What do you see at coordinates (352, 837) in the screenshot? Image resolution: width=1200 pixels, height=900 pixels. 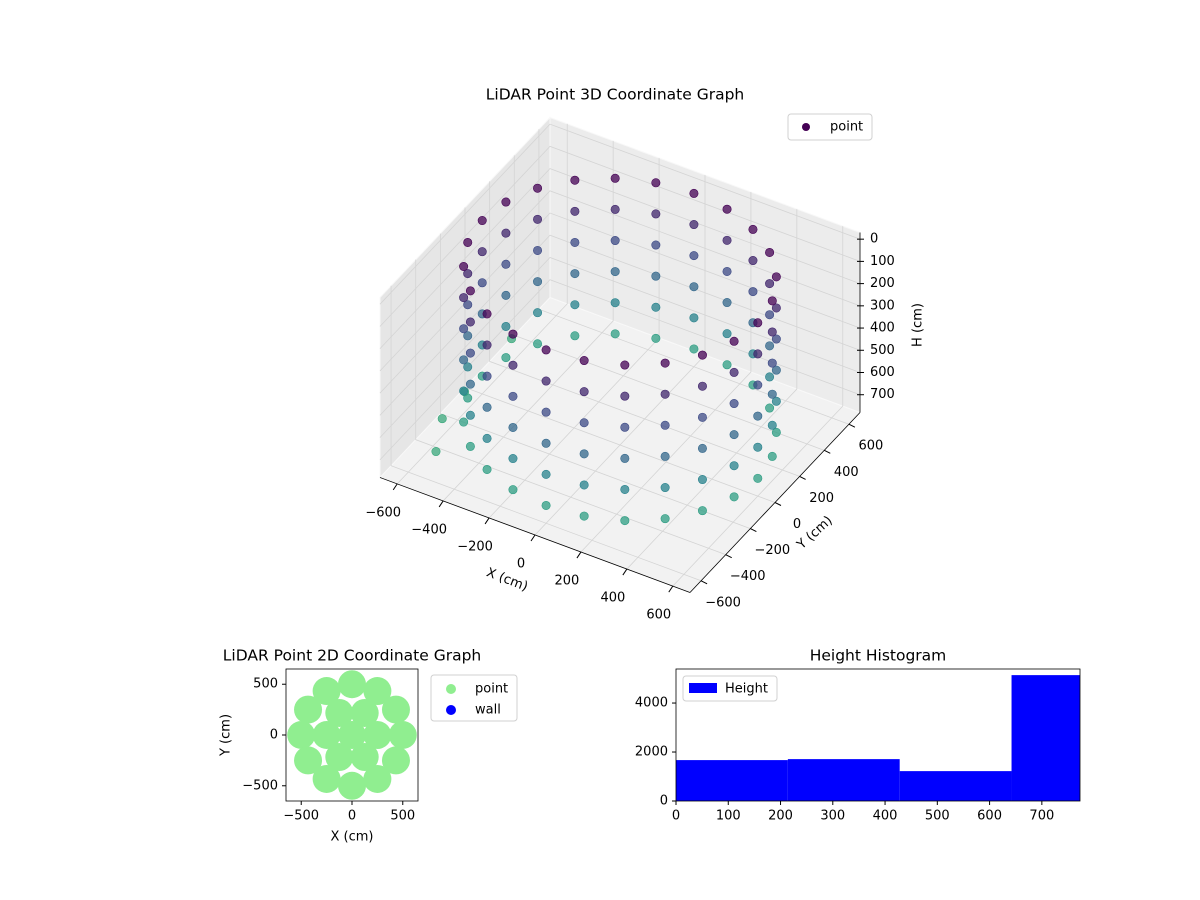 I see `x-axis-label: X (cm)` at bounding box center [352, 837].